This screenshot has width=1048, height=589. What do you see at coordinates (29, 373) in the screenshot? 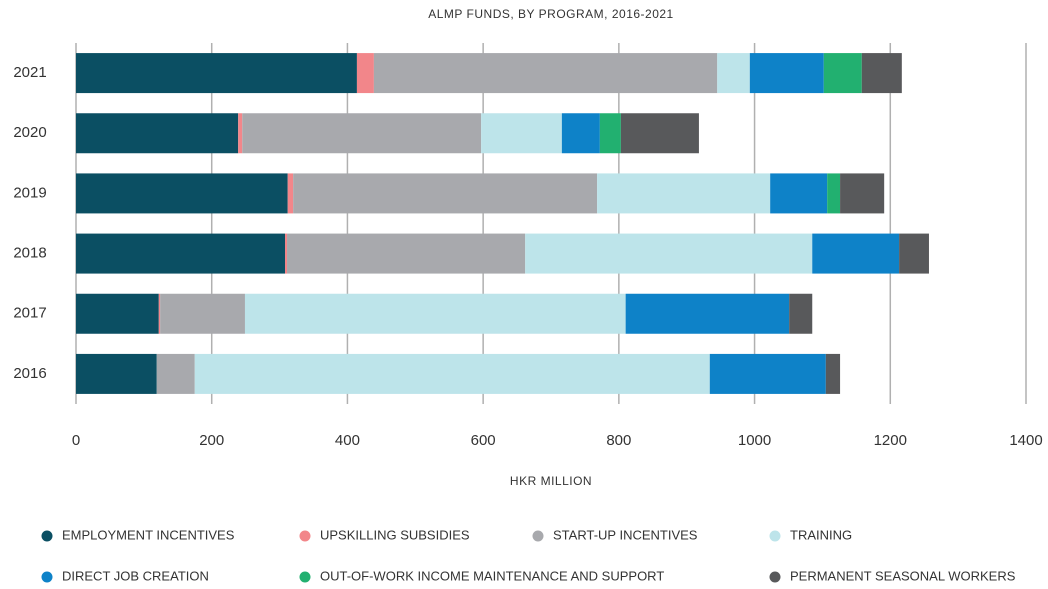
I see `y-tick-label: 2016` at bounding box center [29, 373].